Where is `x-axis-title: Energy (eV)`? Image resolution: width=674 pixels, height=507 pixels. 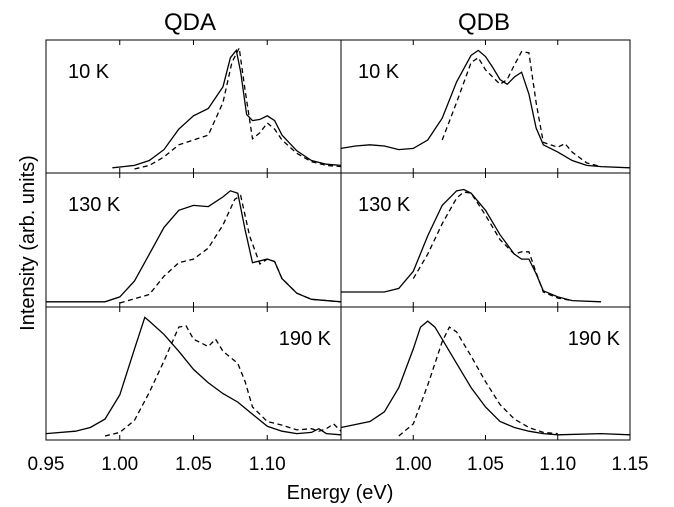 x-axis-title: Energy (eV) is located at coordinates (340, 493).